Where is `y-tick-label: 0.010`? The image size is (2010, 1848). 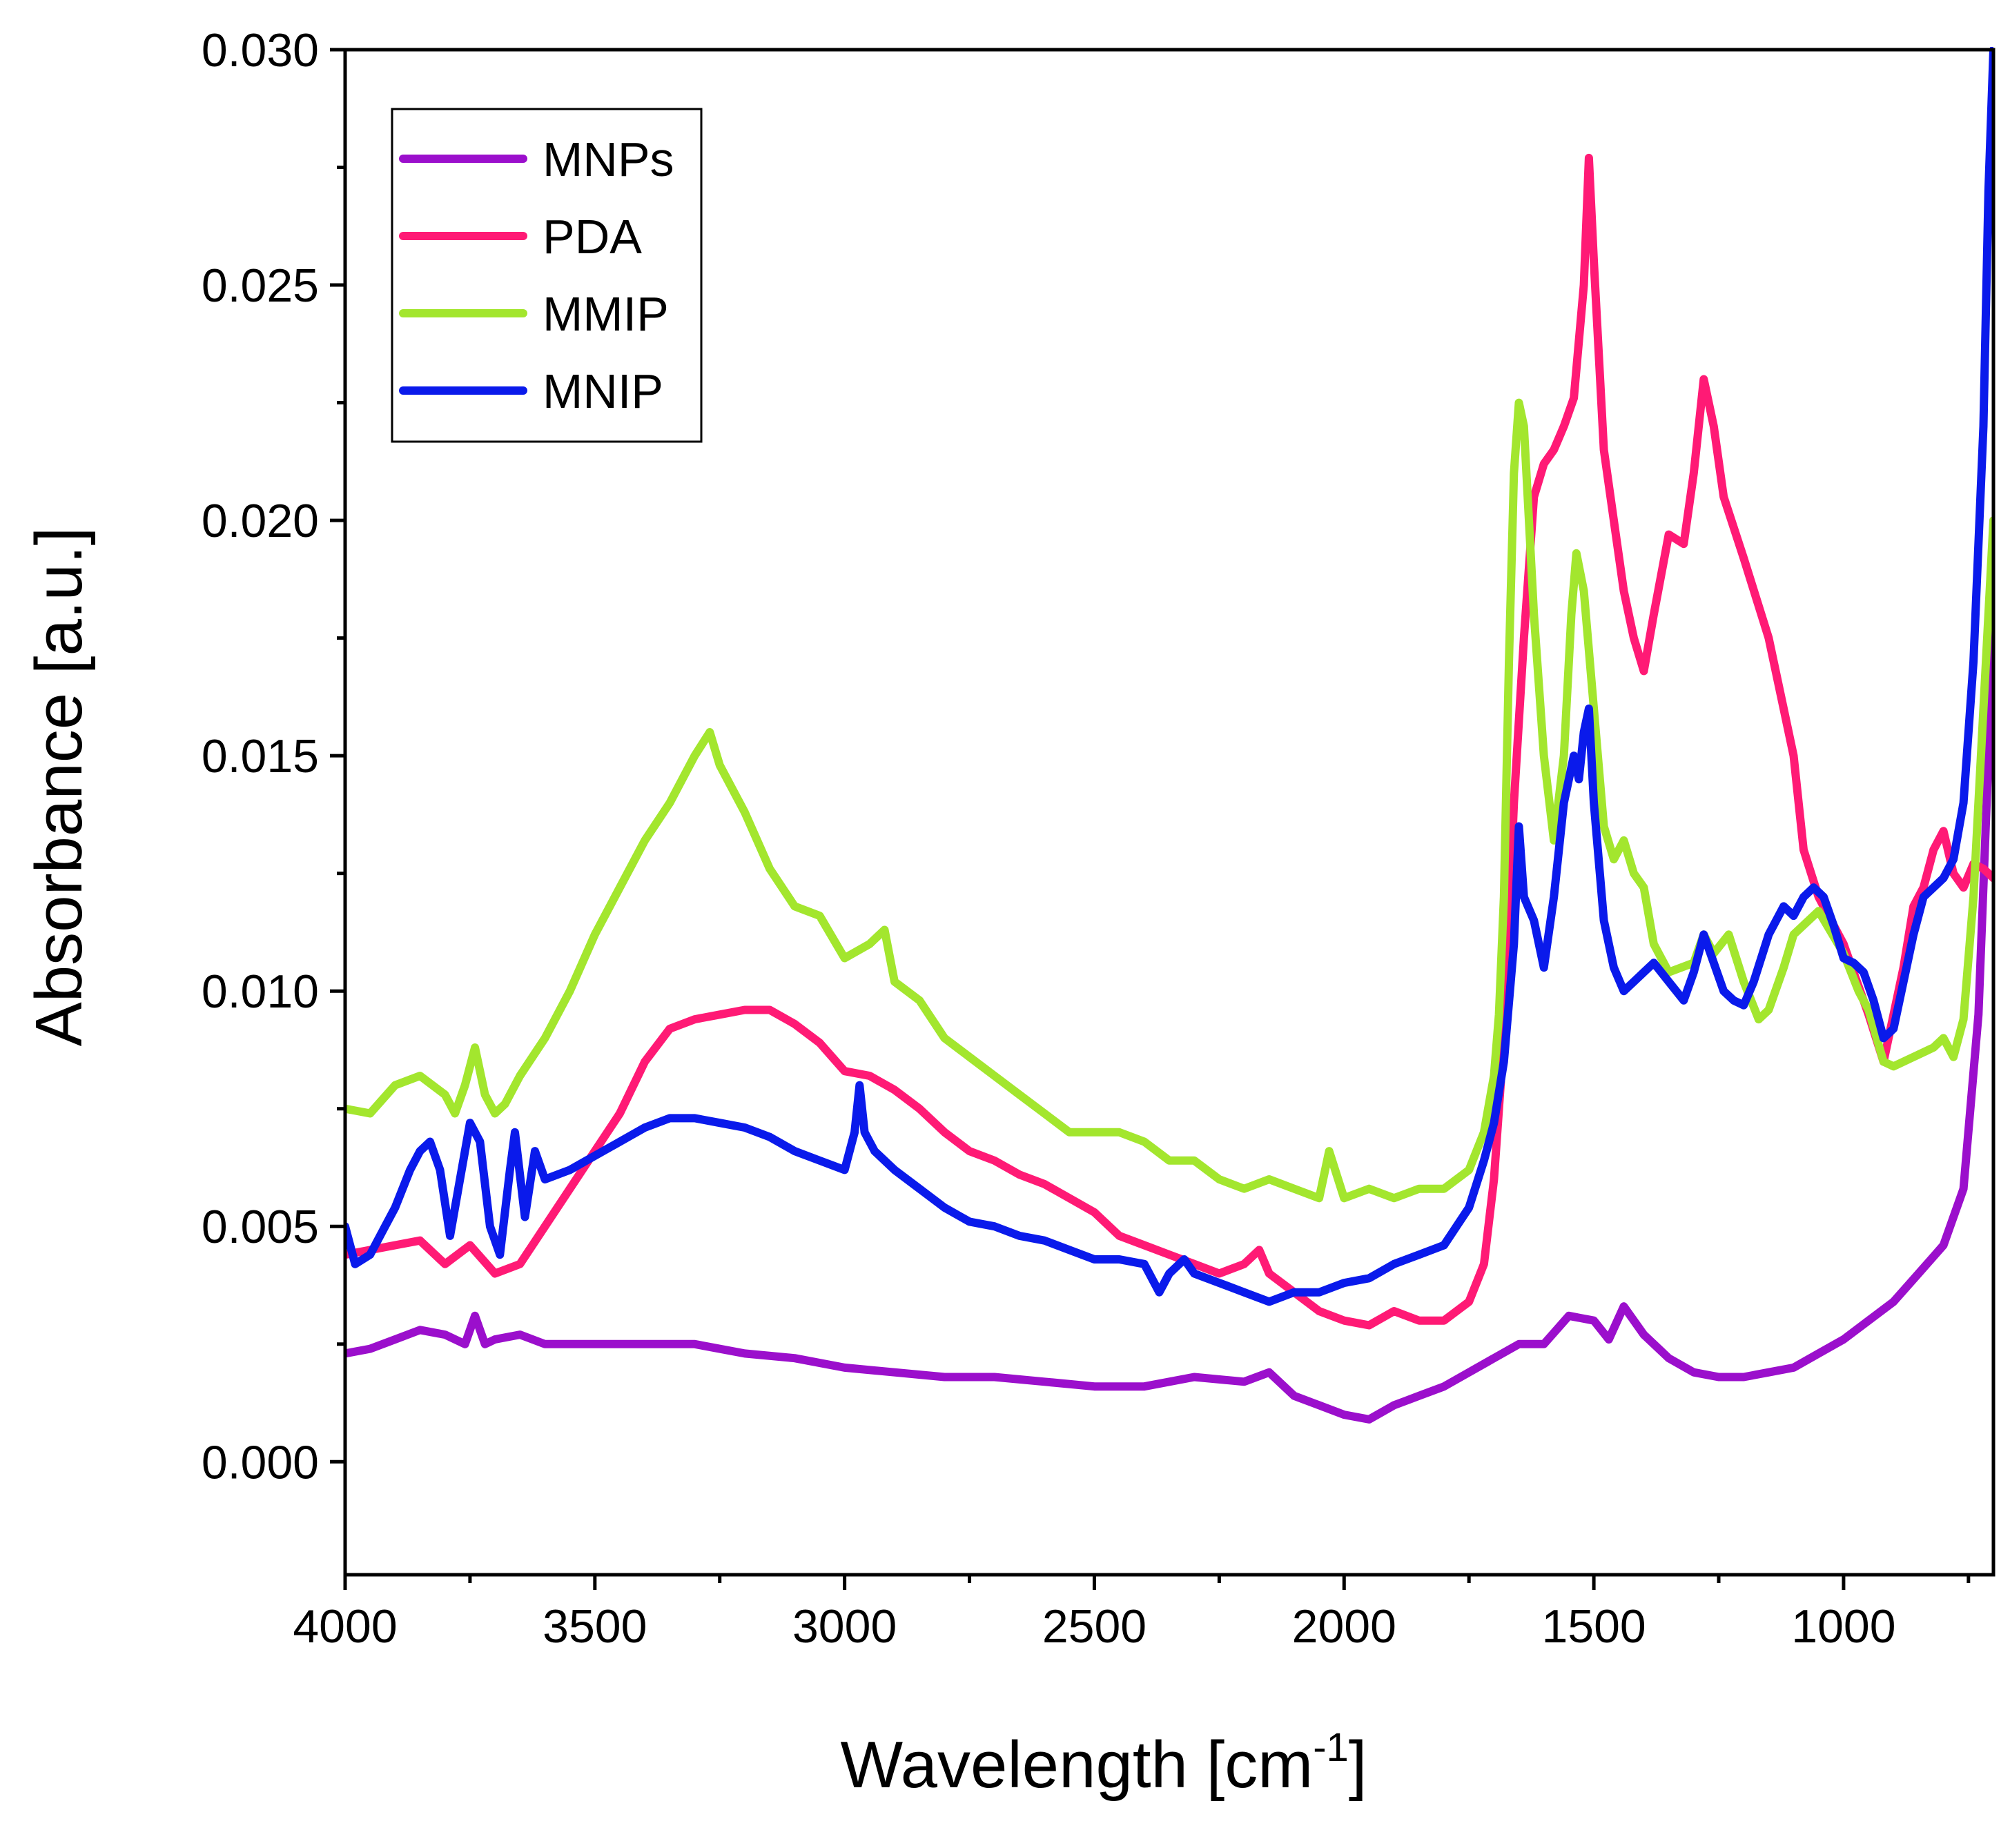 y-tick-label: 0.010 is located at coordinates (260, 991).